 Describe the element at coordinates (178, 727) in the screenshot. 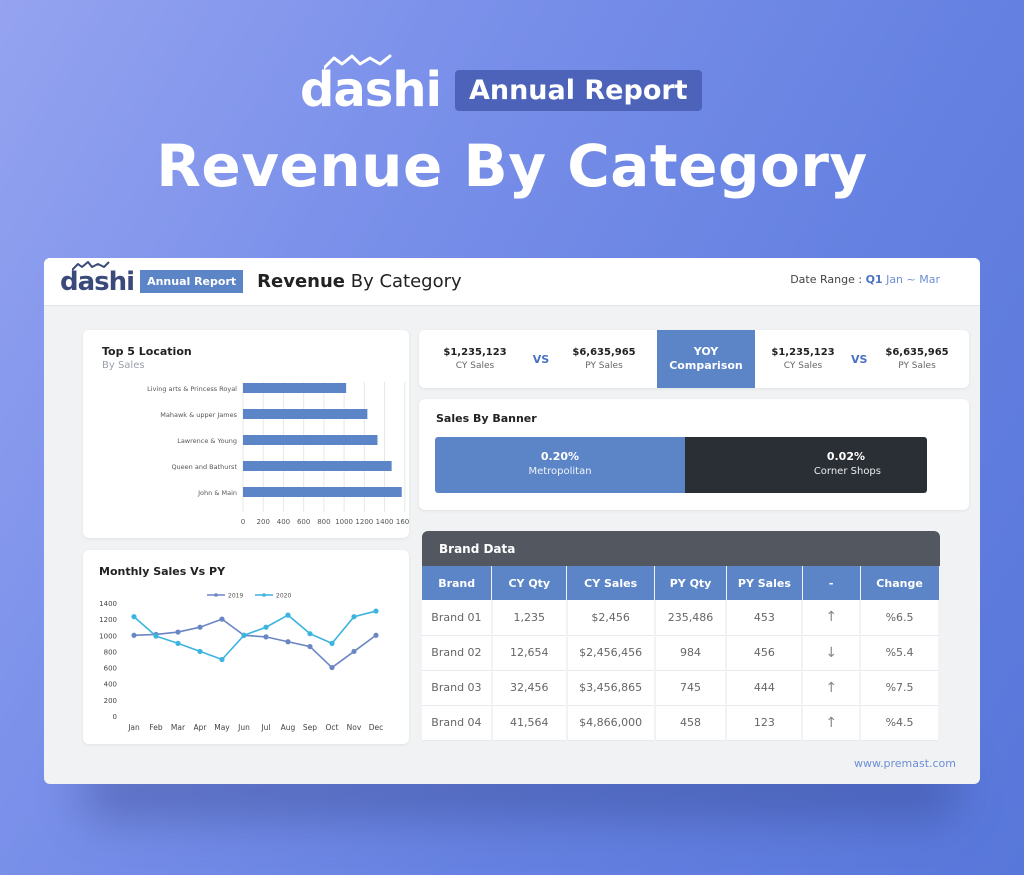

I see `x-tick-label: Mar` at that location.